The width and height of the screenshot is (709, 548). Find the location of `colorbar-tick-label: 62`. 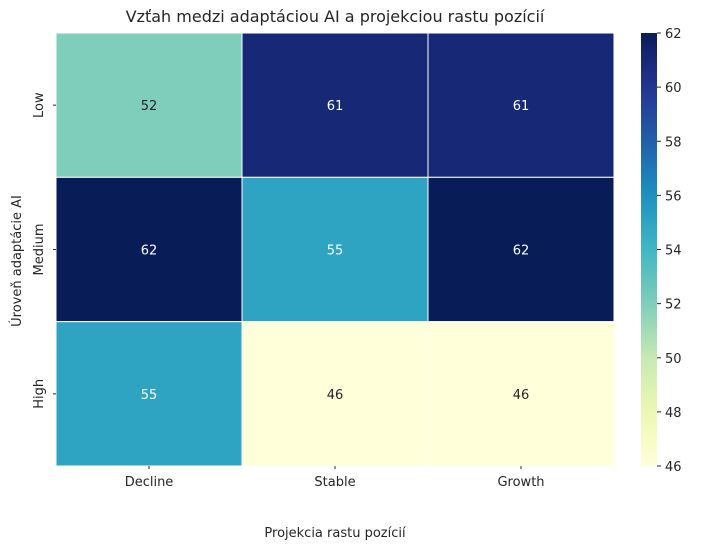

colorbar-tick-label: 62 is located at coordinates (673, 34).